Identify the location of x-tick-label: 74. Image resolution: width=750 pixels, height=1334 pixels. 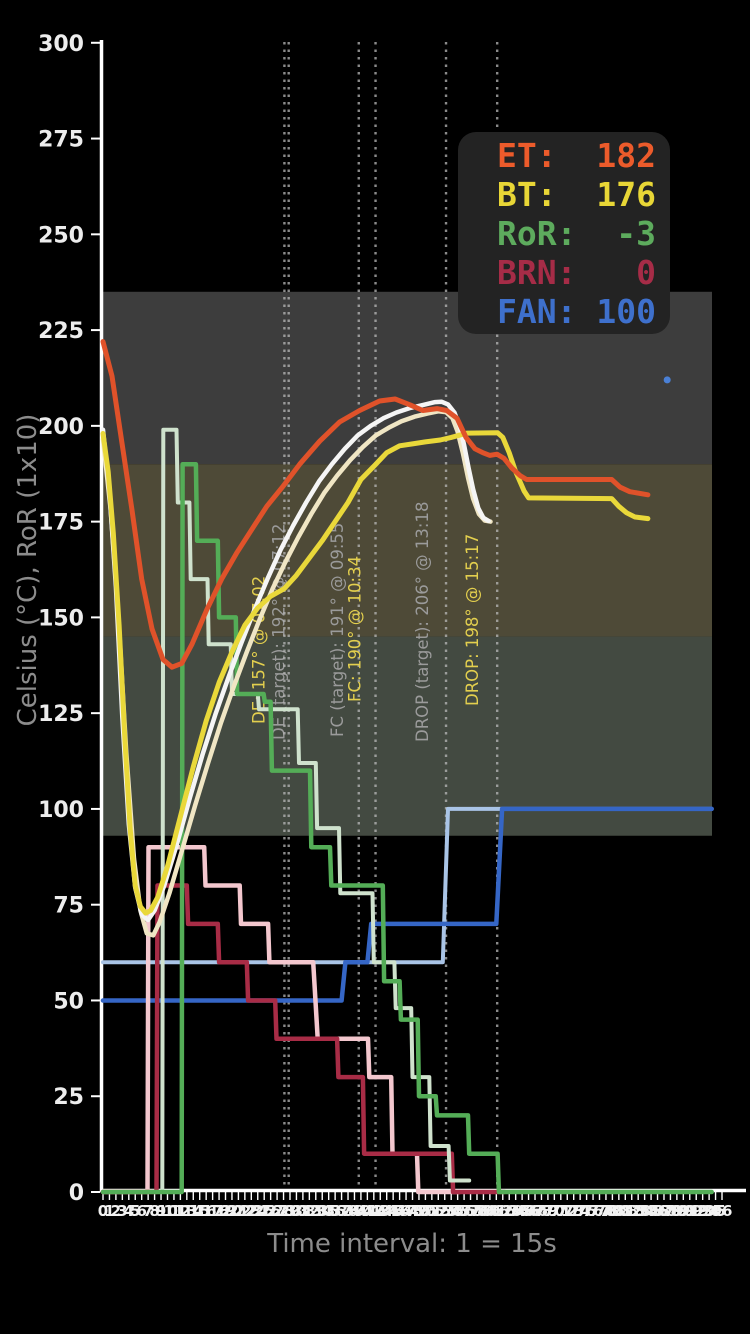
(580, 1211).